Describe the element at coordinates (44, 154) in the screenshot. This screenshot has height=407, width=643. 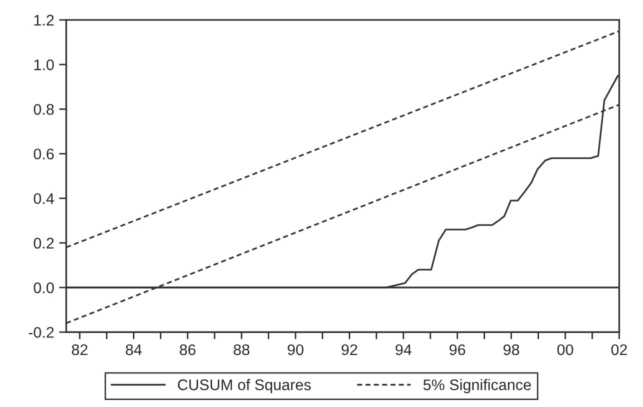
I see `y-tick-label: 0.6` at that location.